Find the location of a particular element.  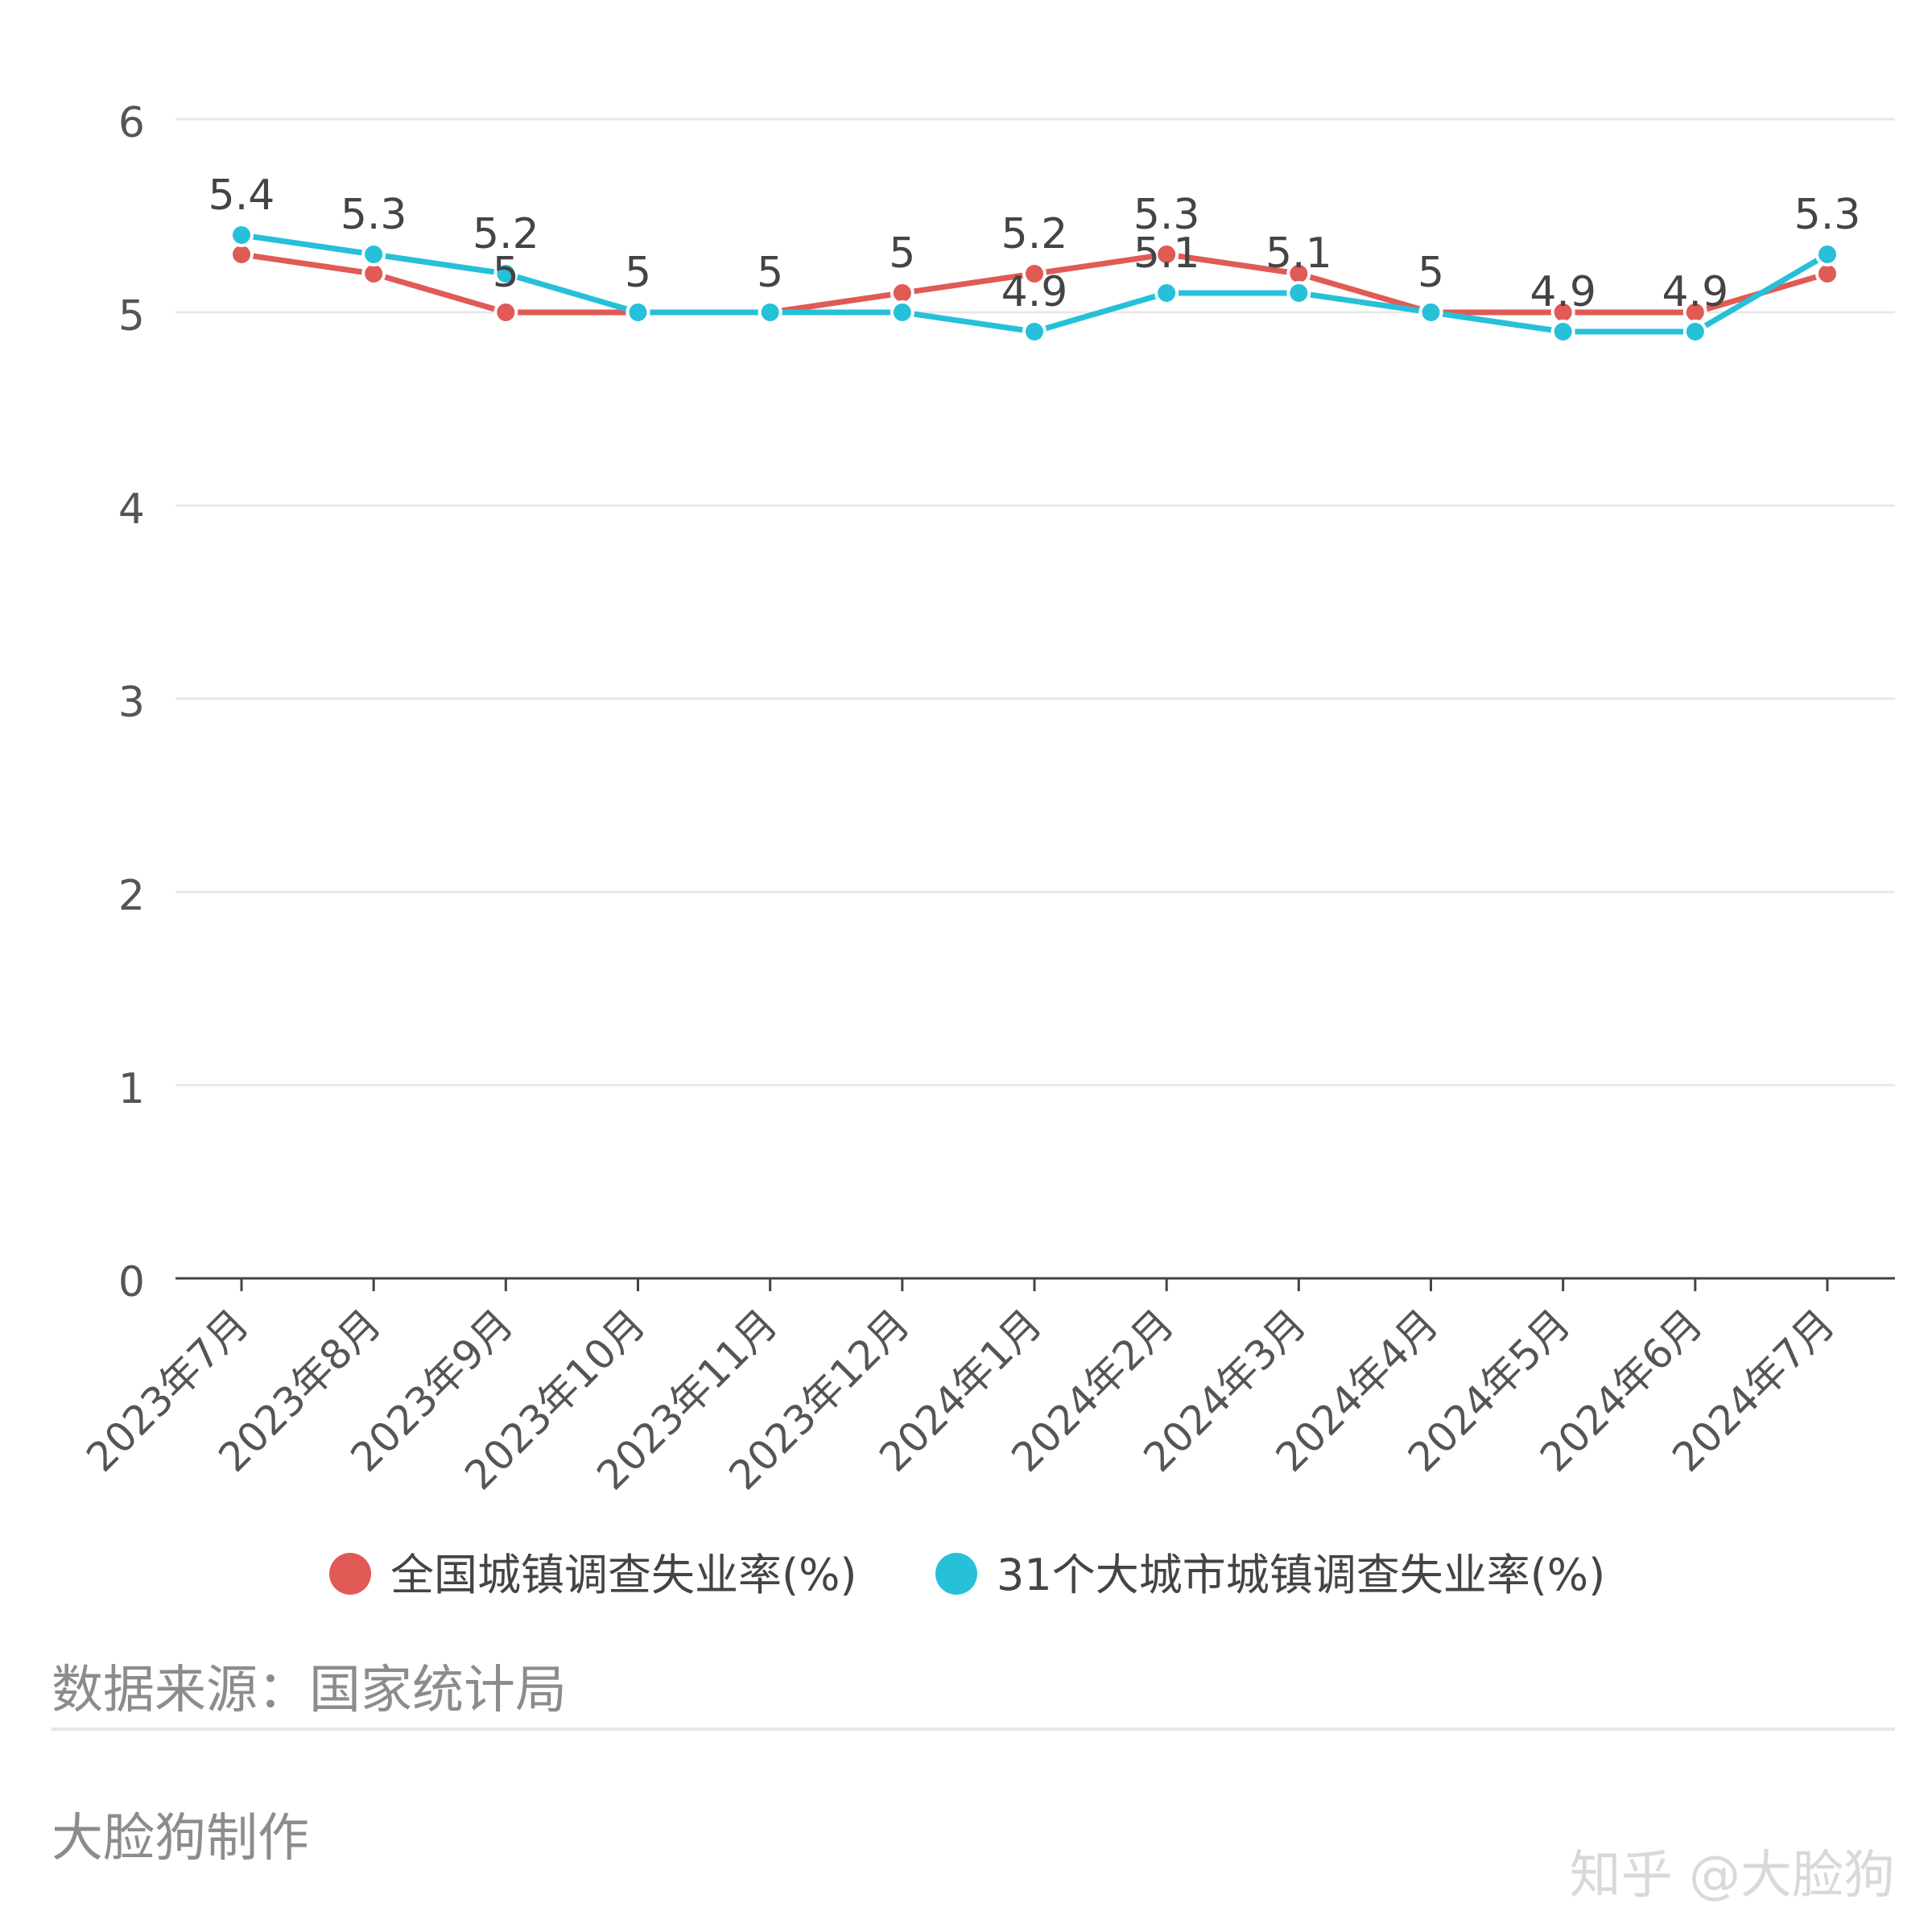

data-label: 5.4 is located at coordinates (242, 195).